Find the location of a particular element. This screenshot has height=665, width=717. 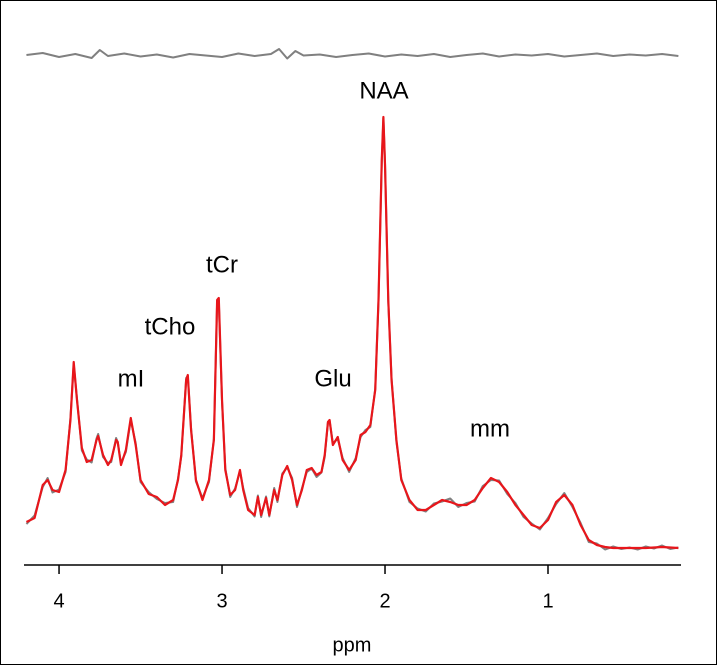

x-axis-label: ppm is located at coordinates (352, 645).